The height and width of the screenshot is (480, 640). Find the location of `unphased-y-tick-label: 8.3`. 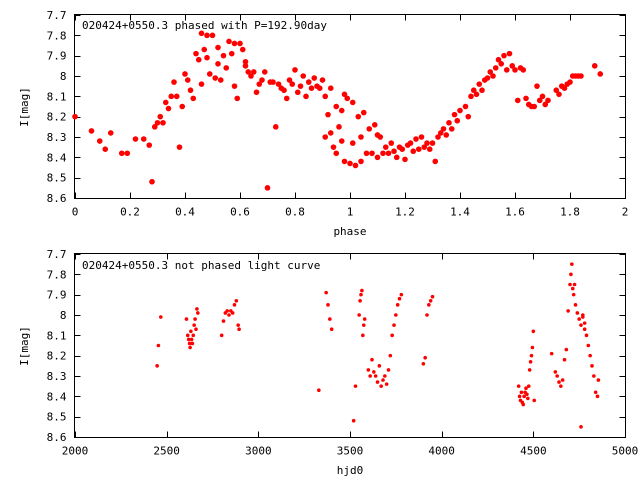

unphased-y-tick-label: 8.3 is located at coordinates (57, 376).